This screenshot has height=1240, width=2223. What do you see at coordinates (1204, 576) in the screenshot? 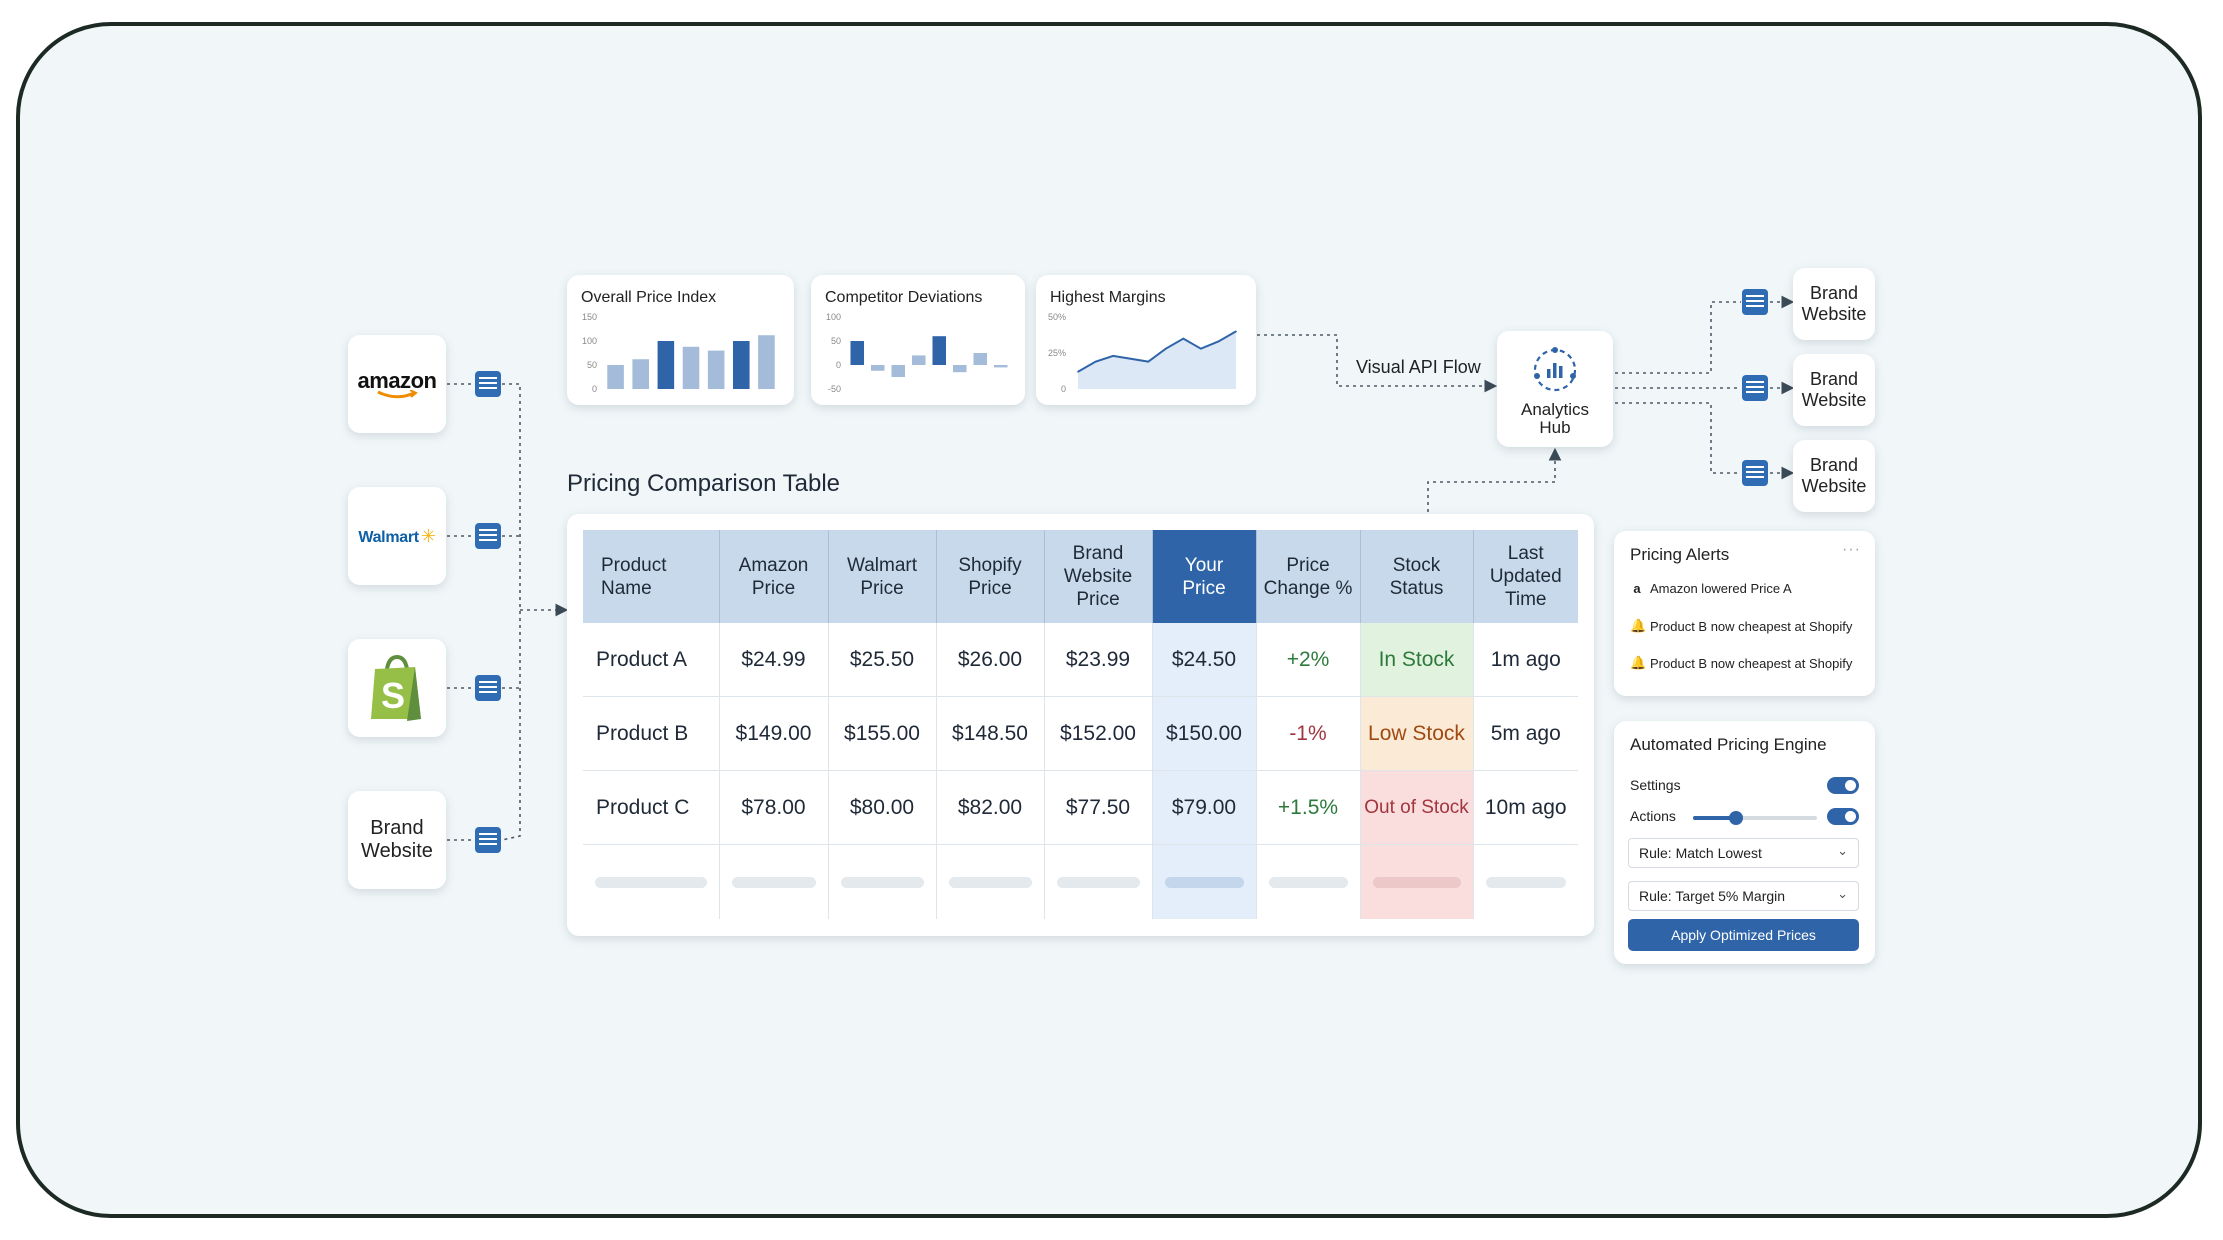
I see `col-header-your-price: Your Price` at bounding box center [1204, 576].